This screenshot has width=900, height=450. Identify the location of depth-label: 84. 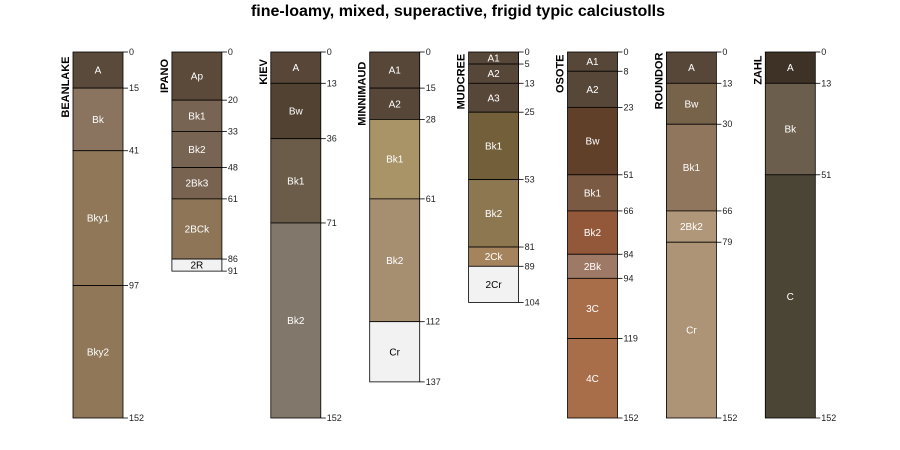
(629, 254).